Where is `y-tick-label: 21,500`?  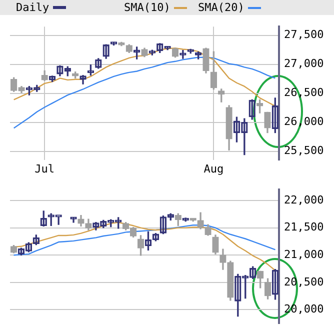 y-tick-label: 21,500 is located at coordinates (304, 227).